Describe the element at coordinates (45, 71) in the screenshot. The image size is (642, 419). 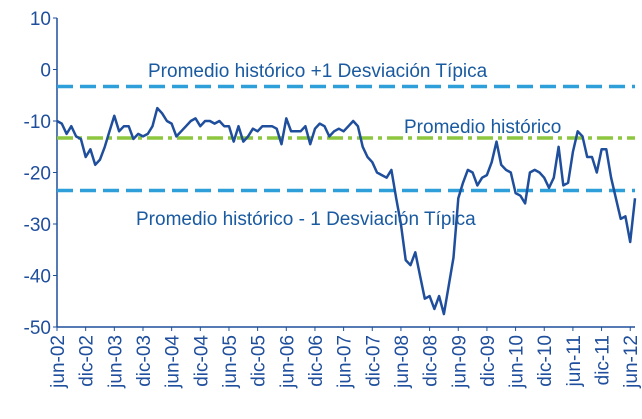
I see `y-tick-label: 0` at that location.